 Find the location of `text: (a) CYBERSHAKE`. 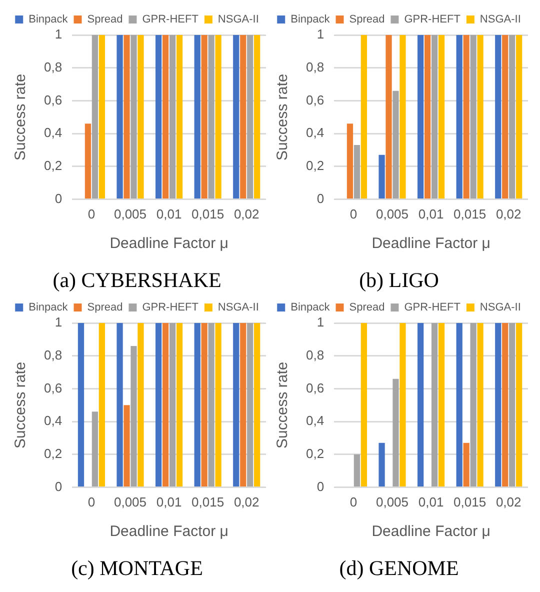

text: (a) CYBERSHAKE is located at coordinates (137, 280).